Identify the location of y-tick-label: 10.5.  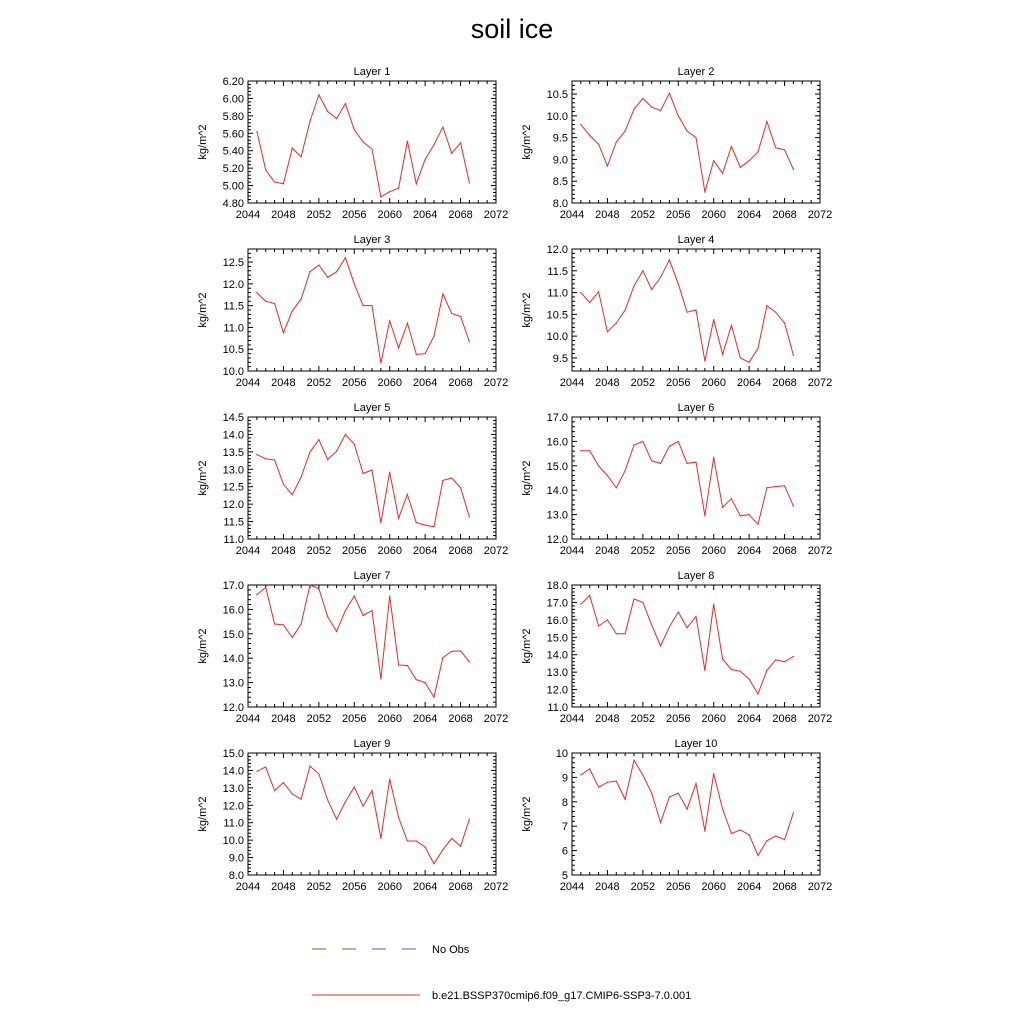
(557, 95).